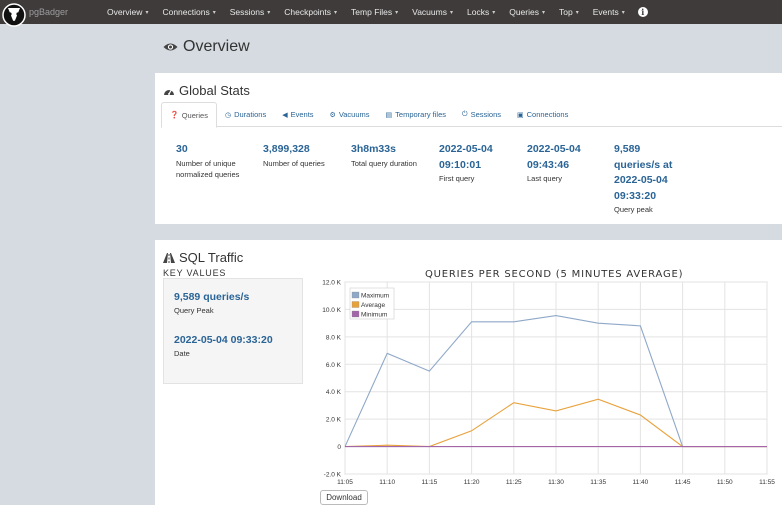  Describe the element at coordinates (298, 114) in the screenshot. I see `tab-events: ◀ Events` at that location.